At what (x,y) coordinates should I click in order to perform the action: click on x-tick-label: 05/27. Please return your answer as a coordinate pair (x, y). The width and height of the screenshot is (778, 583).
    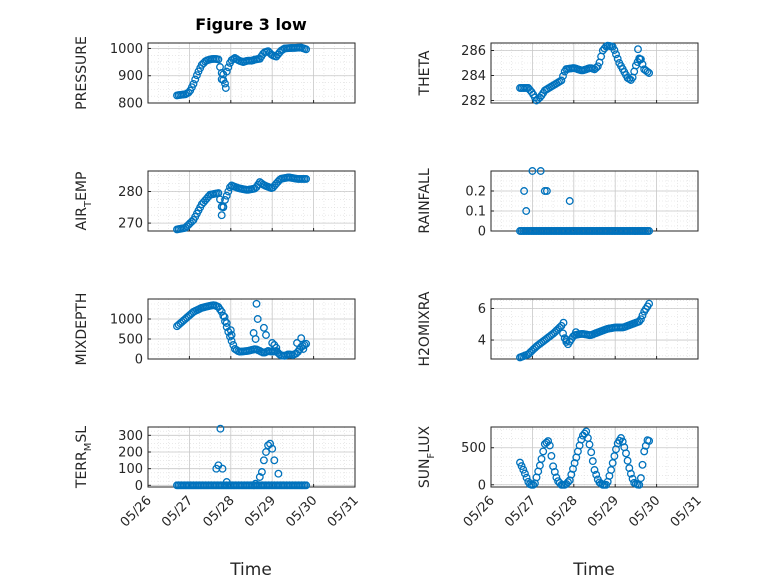
    Looking at the image, I should click on (177, 511).